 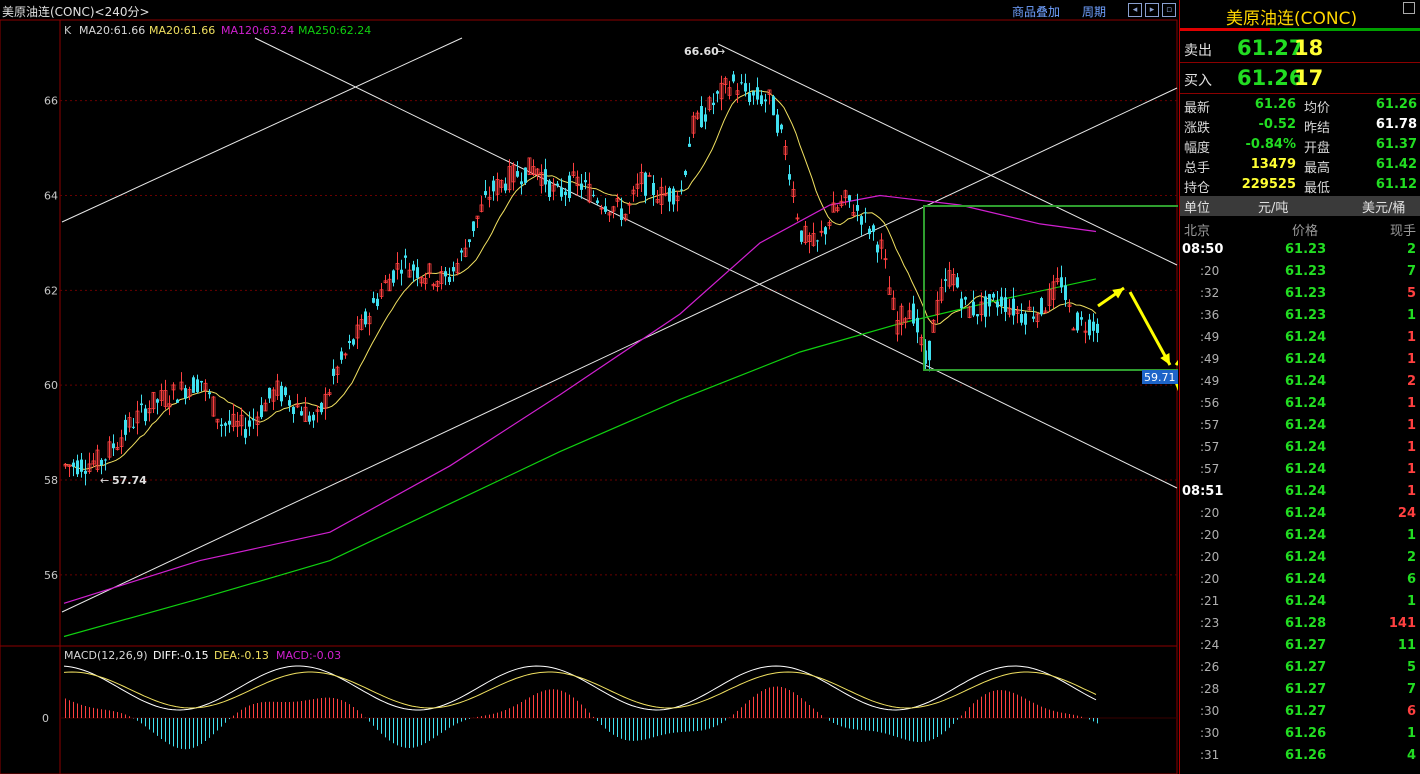 What do you see at coordinates (1300, 733) in the screenshot?
I see `tick-row: :30 61.26 1` at bounding box center [1300, 733].